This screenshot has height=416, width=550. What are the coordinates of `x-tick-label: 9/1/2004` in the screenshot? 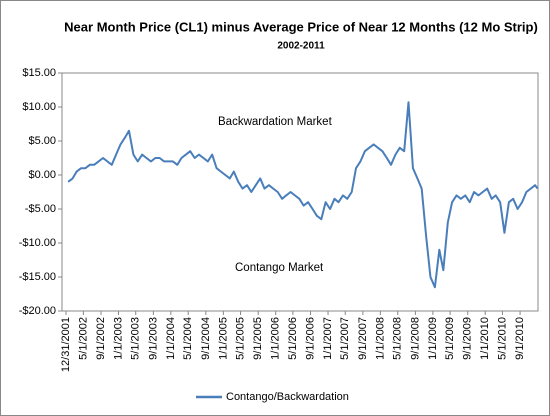 It's located at (206, 338).